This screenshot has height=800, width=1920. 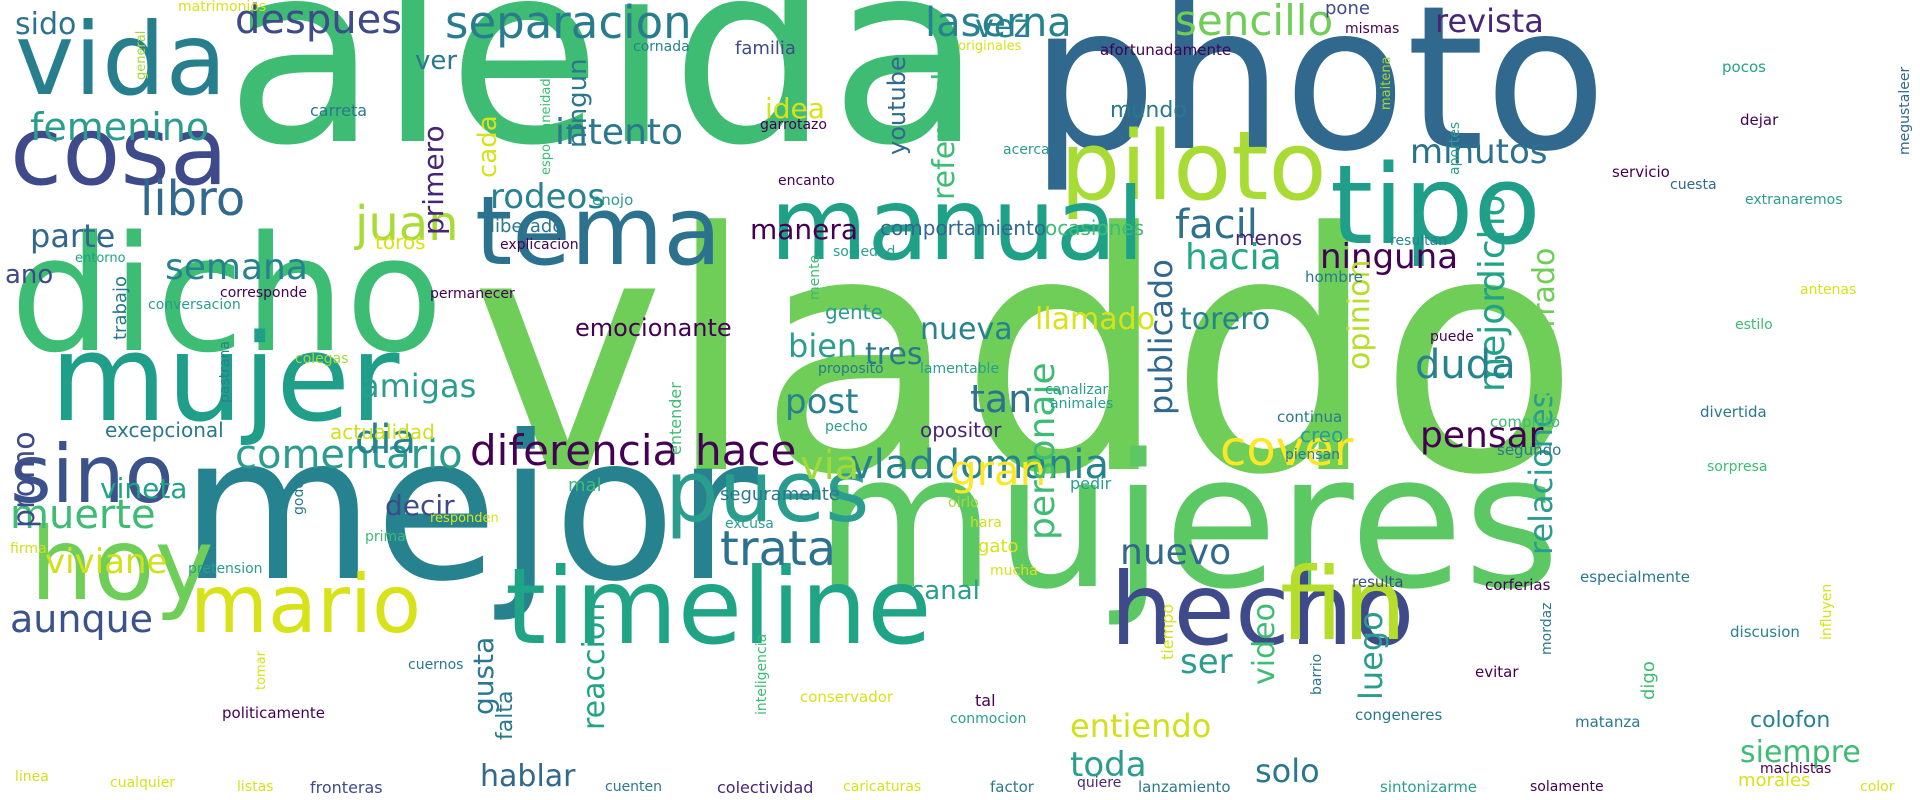 I want to click on word-comportamiento: comportamiento, so click(x=963, y=228).